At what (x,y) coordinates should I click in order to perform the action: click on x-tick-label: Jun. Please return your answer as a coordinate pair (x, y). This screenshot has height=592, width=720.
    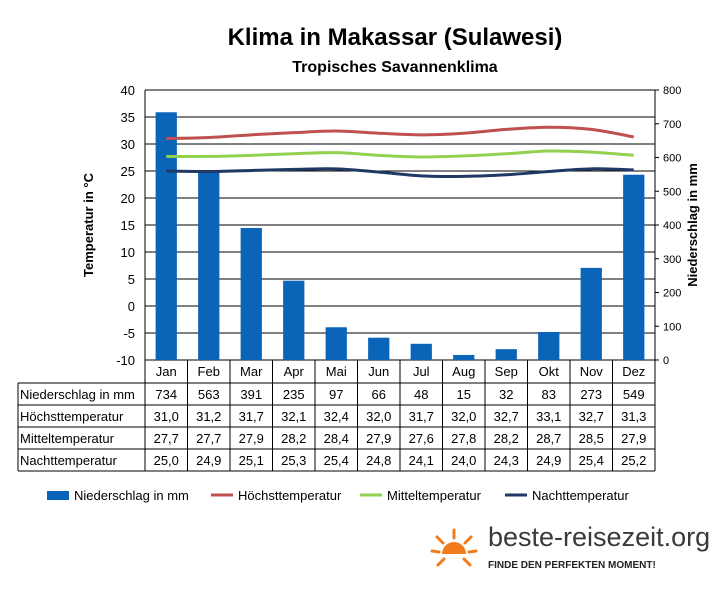
    Looking at the image, I should click on (378, 371).